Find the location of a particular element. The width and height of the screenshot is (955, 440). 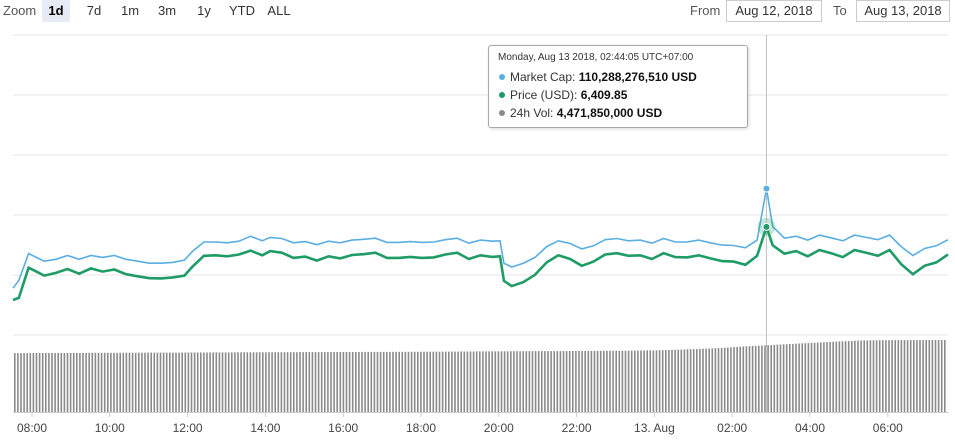

zoom-button-3m: 3m is located at coordinates (167, 10).